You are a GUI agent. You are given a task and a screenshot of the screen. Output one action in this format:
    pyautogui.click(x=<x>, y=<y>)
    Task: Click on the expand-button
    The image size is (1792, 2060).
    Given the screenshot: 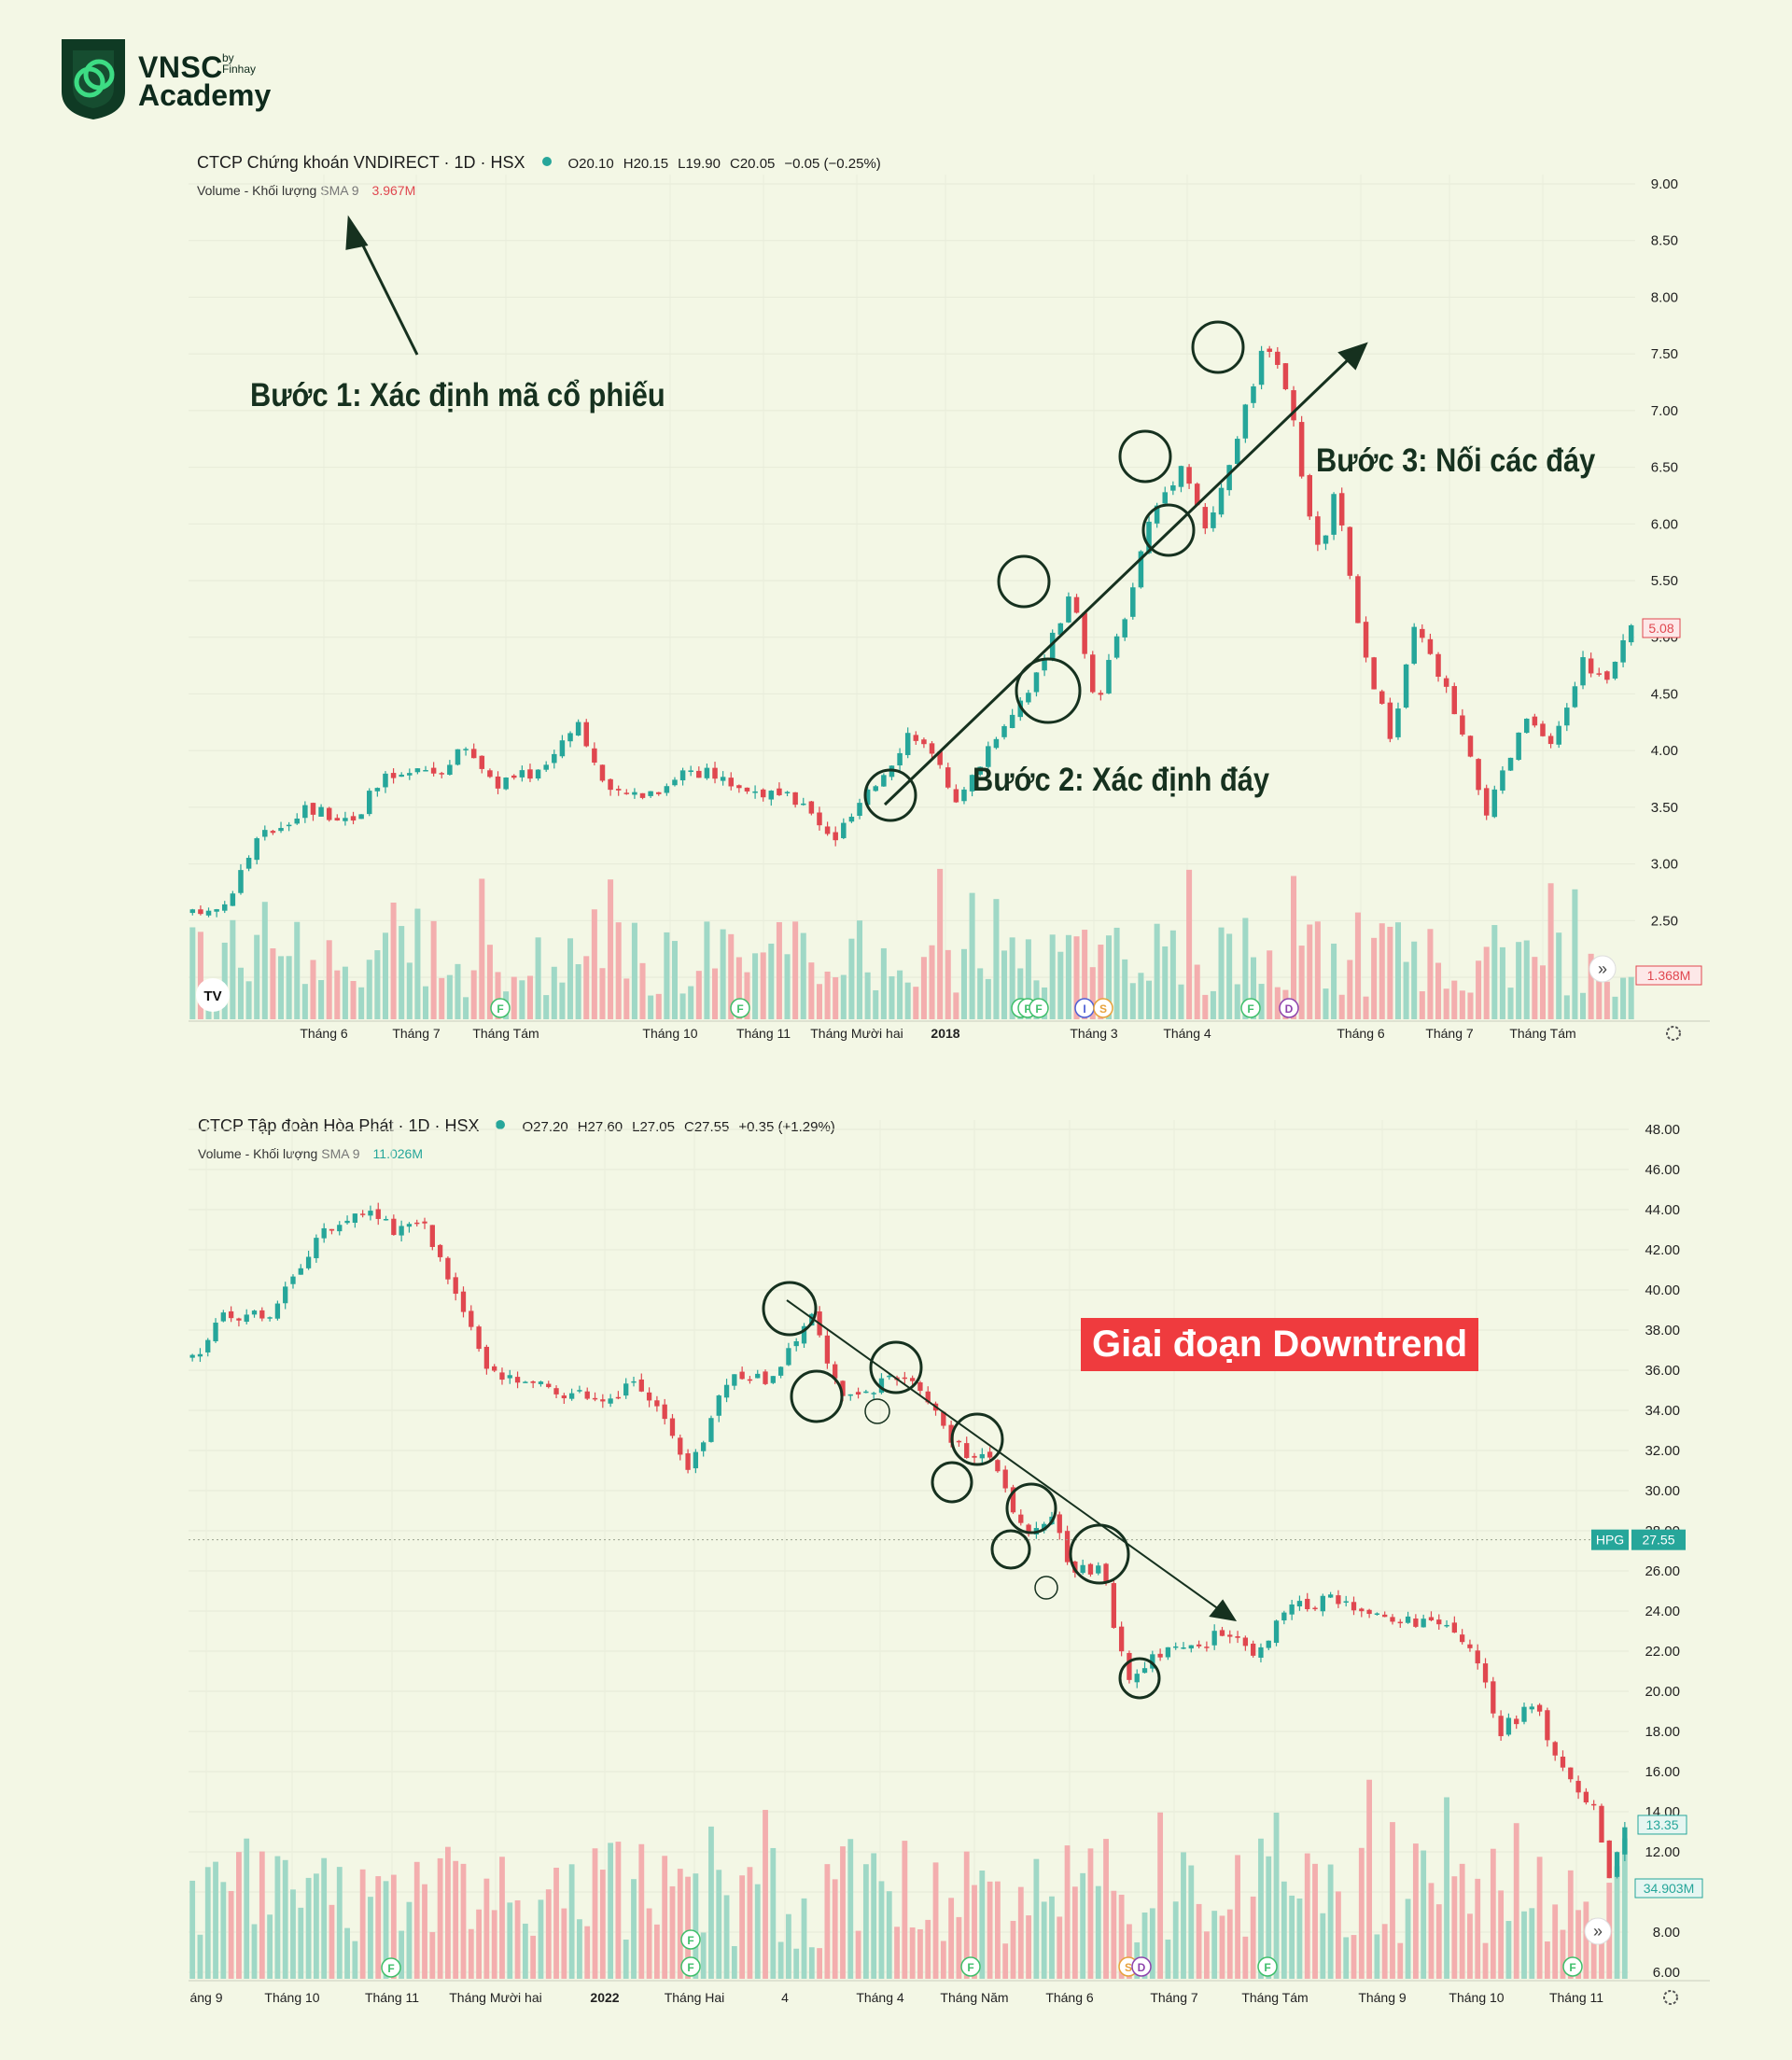 What is the action you would take?
    pyautogui.click(x=1603, y=969)
    